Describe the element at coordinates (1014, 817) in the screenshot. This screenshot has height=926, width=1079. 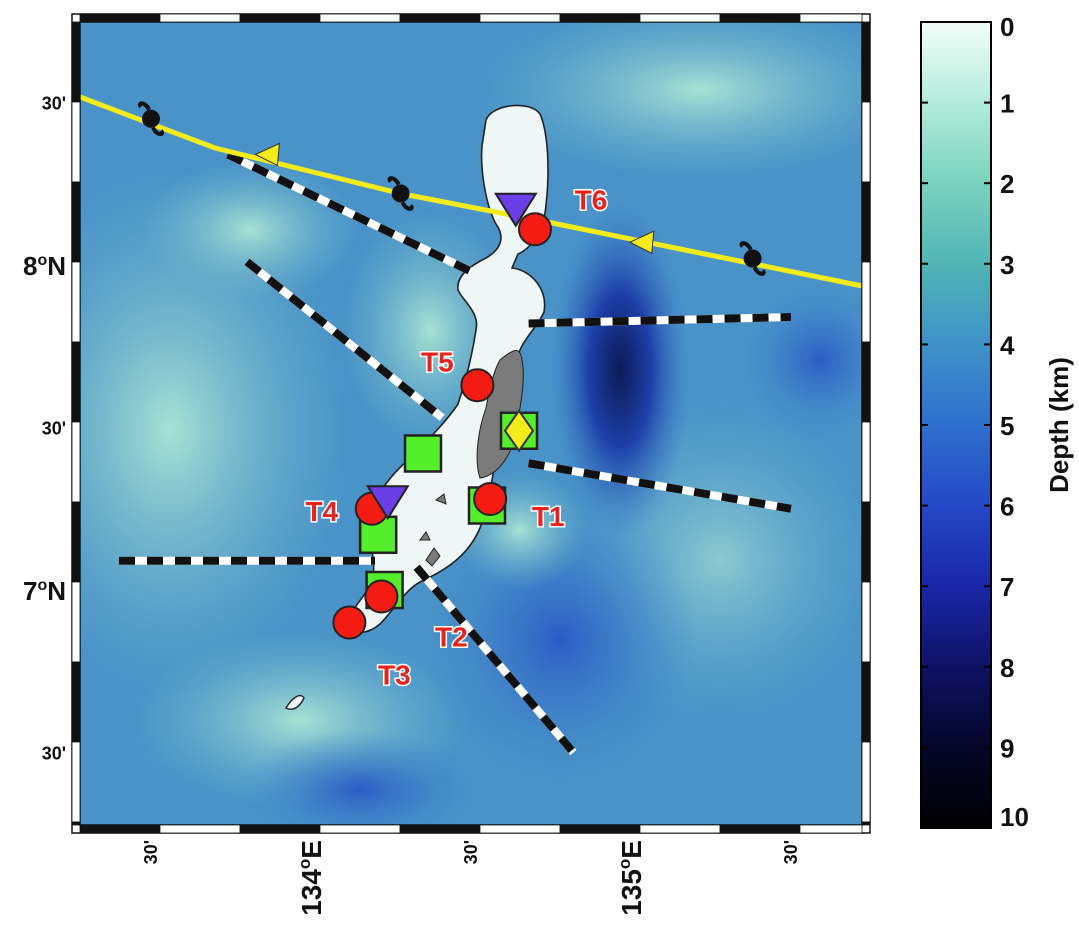
I see `colorbar-tick-label: 10` at that location.